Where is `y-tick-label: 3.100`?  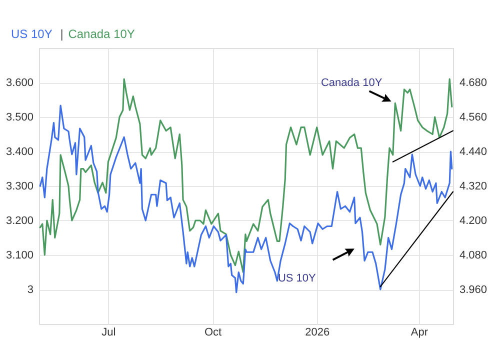 y-tick-label: 3.100 is located at coordinates (20, 256).